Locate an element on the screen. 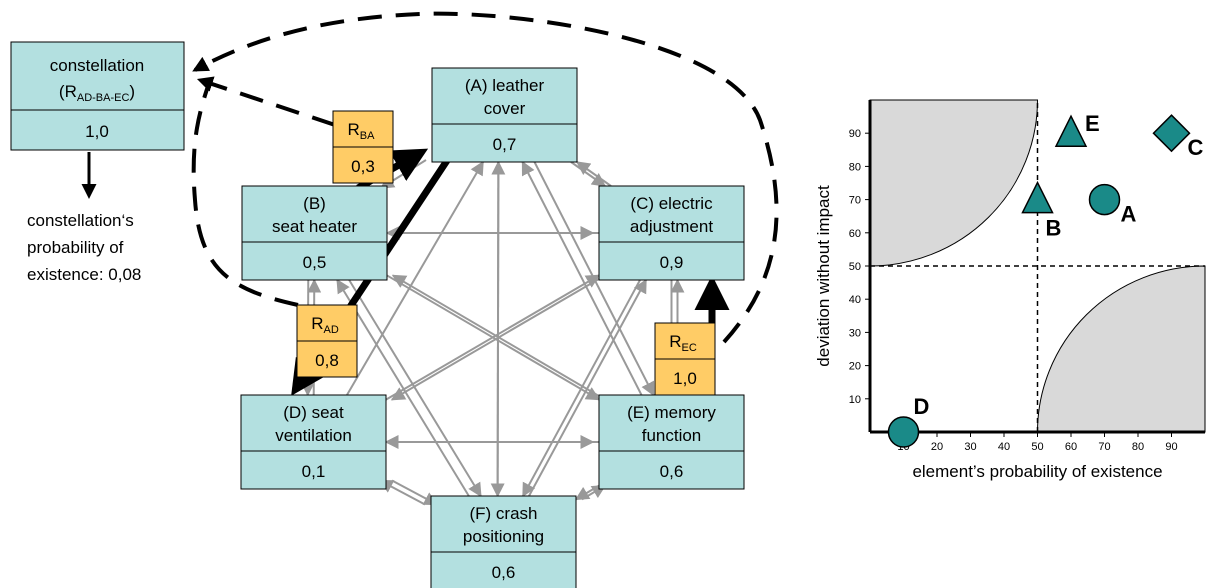 The height and width of the screenshot is (588, 1226). node-b: (B) seat heater 0,5 is located at coordinates (314, 233).